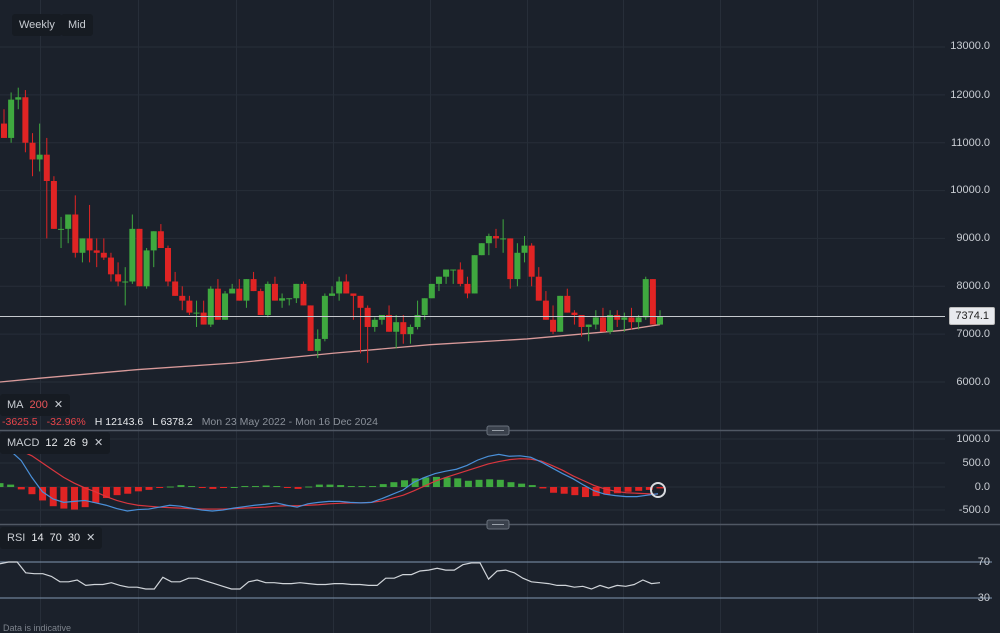 This screenshot has width=1000, height=633. What do you see at coordinates (172, 422) in the screenshot?
I see `period-low: L 6378.2` at bounding box center [172, 422].